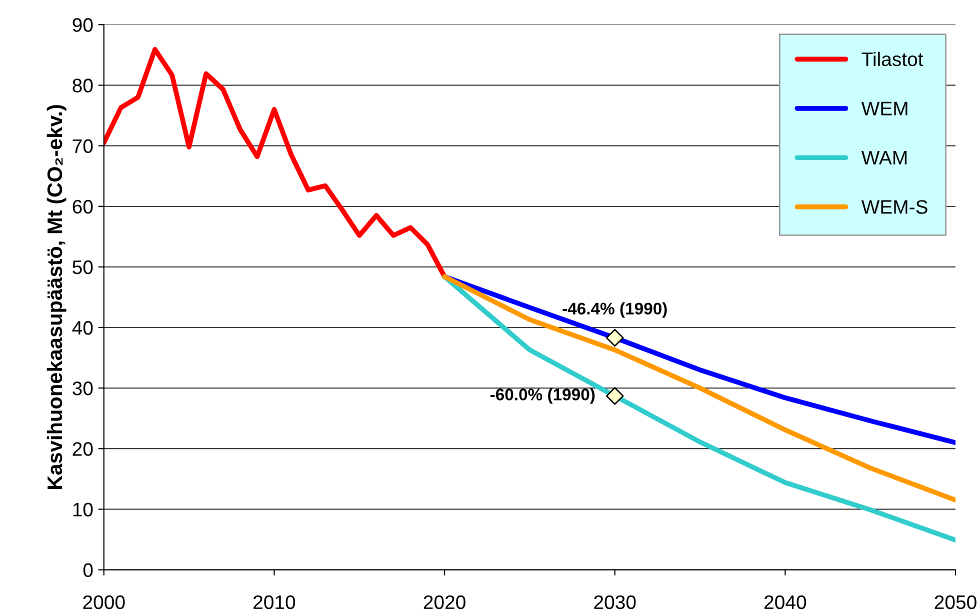 The width and height of the screenshot is (980, 616). I want to click on x-tick-label: 2020, so click(445, 602).